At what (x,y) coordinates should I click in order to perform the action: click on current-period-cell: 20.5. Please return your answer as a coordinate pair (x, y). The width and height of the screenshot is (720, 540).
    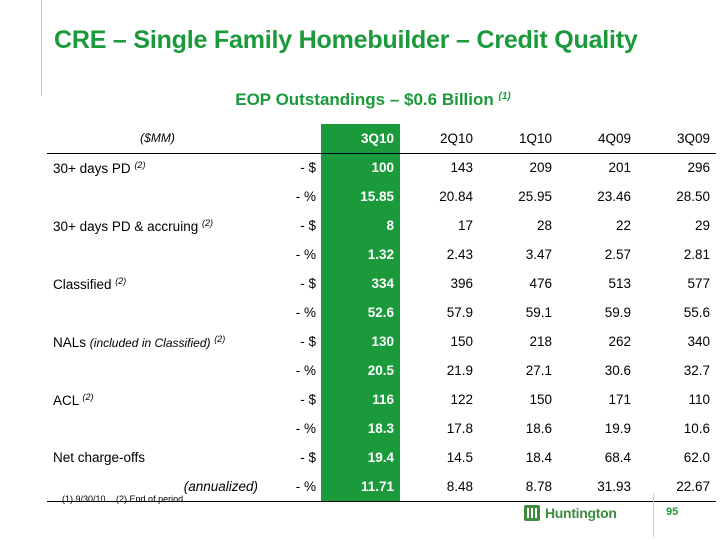
    Looking at the image, I should click on (360, 370).